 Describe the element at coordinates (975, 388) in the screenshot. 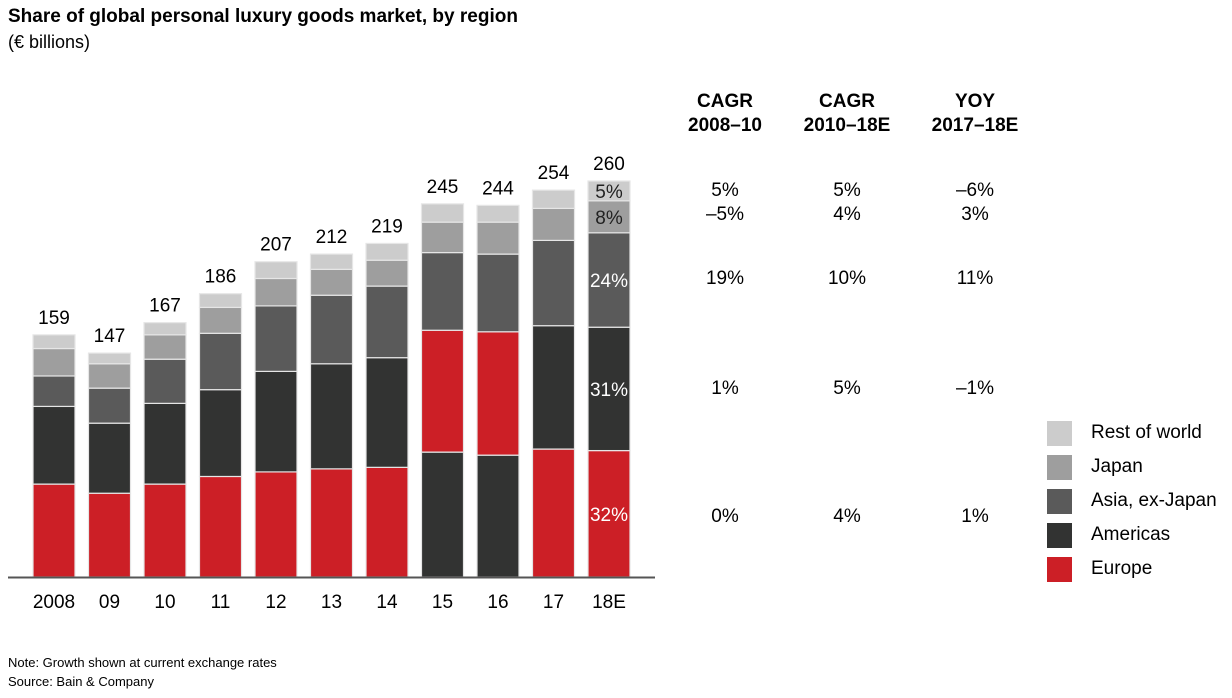

I see `table-cell: –1%` at that location.